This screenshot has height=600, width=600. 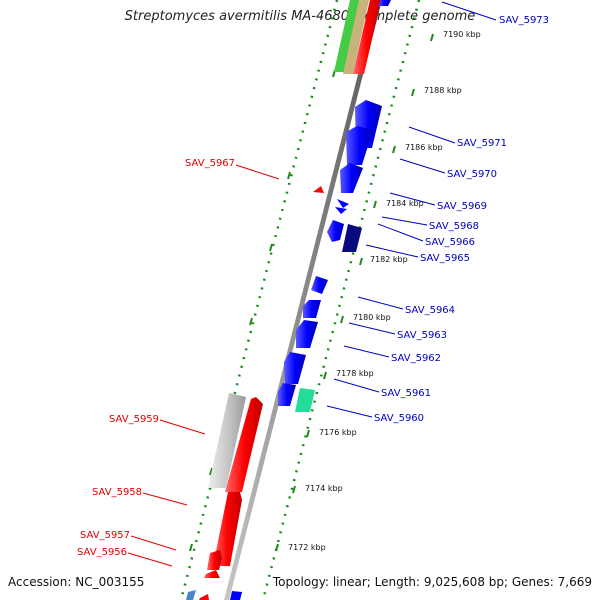 I want to click on gene-sav5963, so click(x=307, y=334).